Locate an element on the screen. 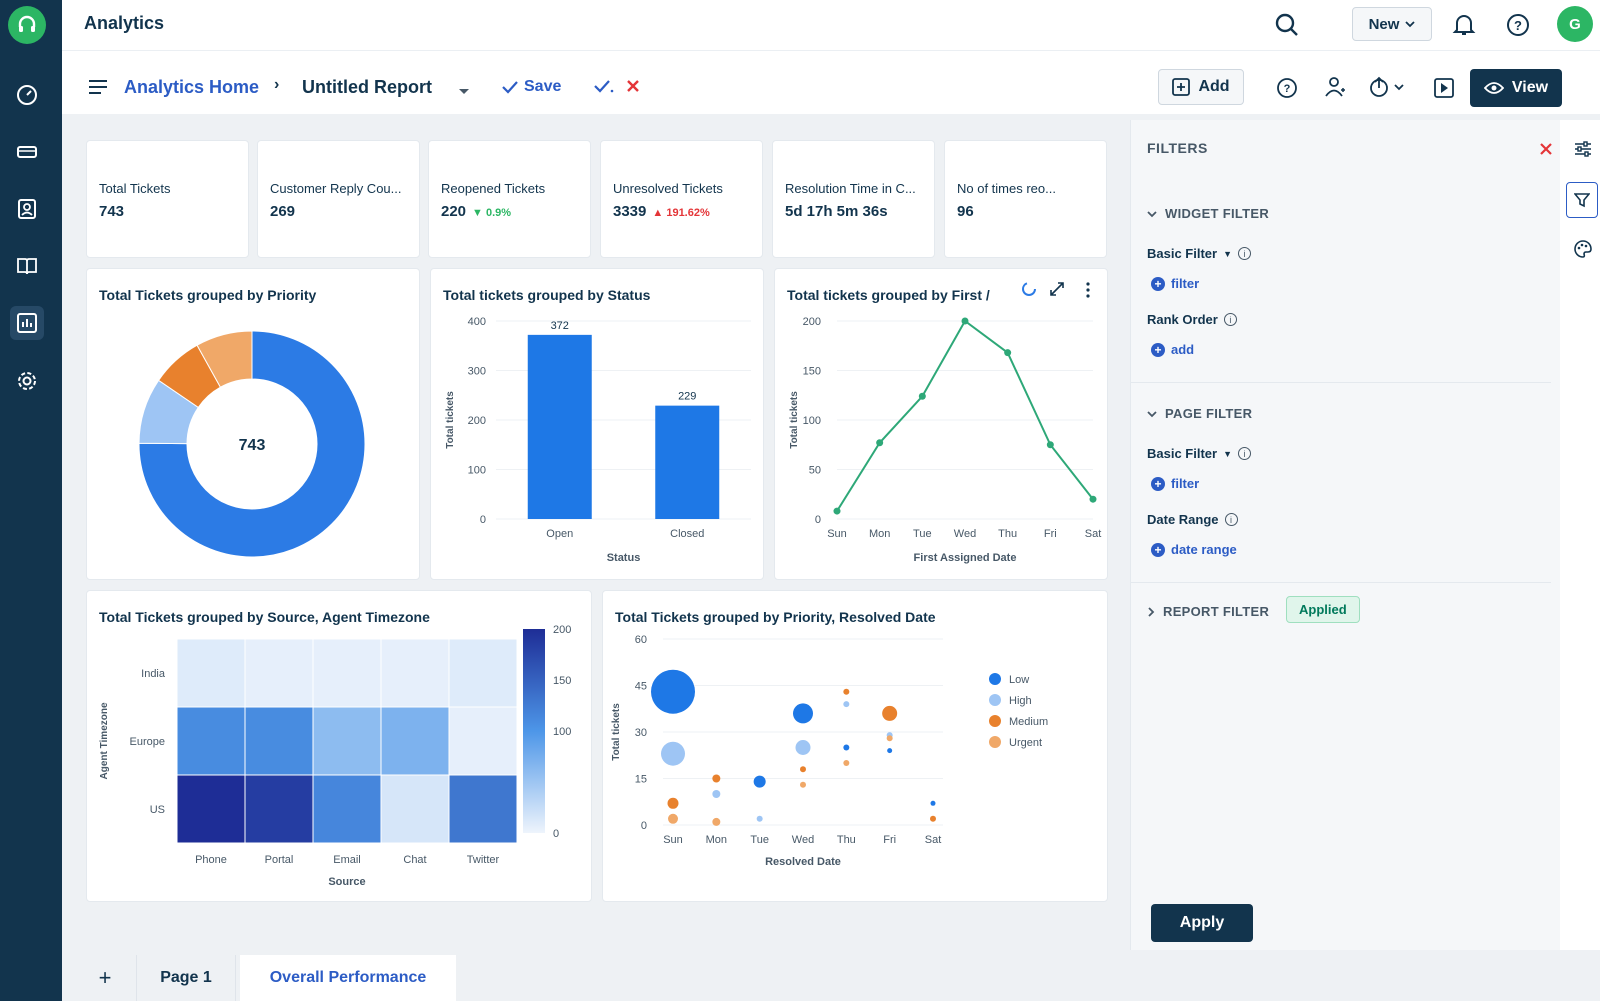 The width and height of the screenshot is (1600, 1001). new-button: New is located at coordinates (1392, 24).